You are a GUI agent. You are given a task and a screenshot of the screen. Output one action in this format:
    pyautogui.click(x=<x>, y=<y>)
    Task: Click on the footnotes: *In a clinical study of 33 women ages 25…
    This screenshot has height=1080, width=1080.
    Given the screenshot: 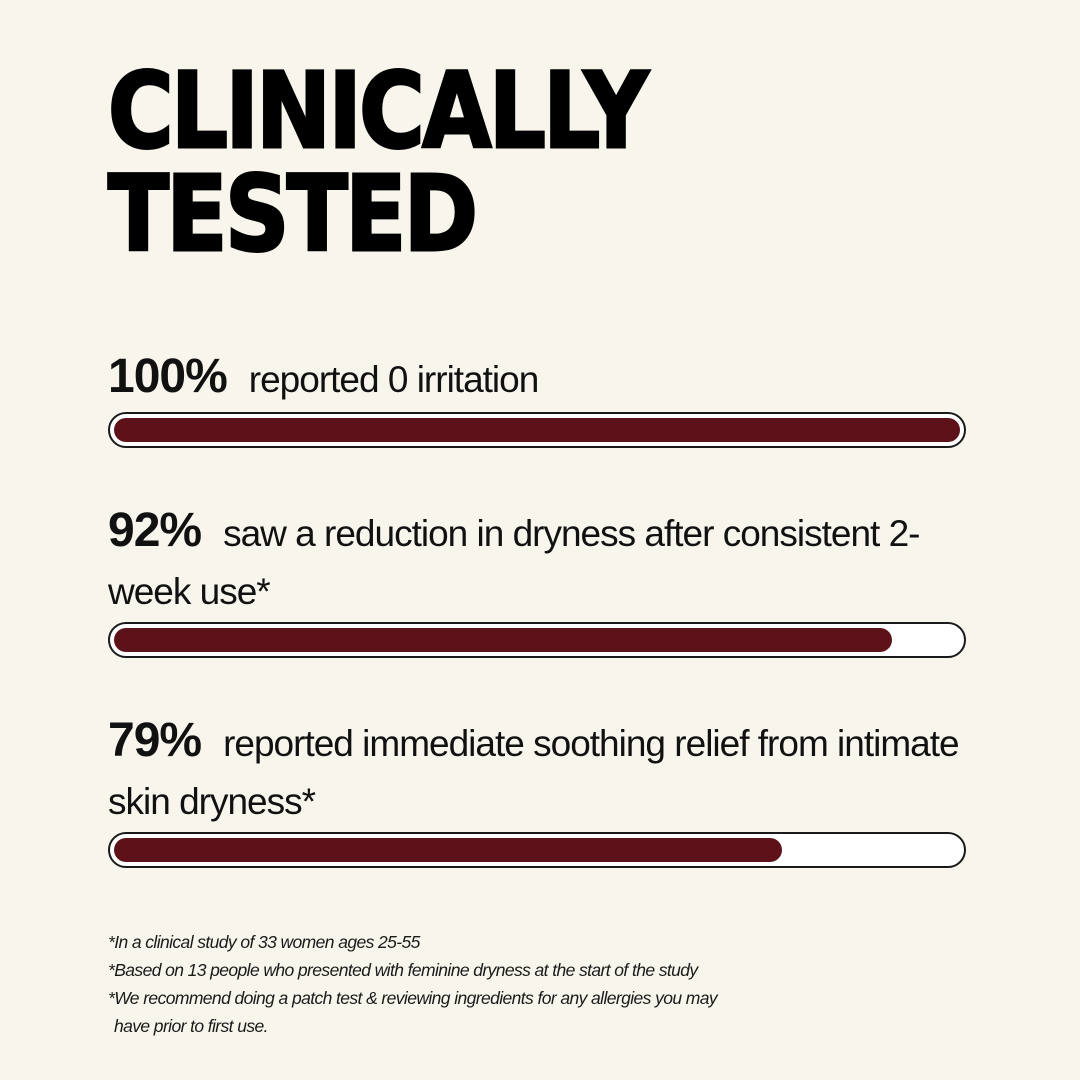 What is the action you would take?
    pyautogui.click(x=538, y=984)
    